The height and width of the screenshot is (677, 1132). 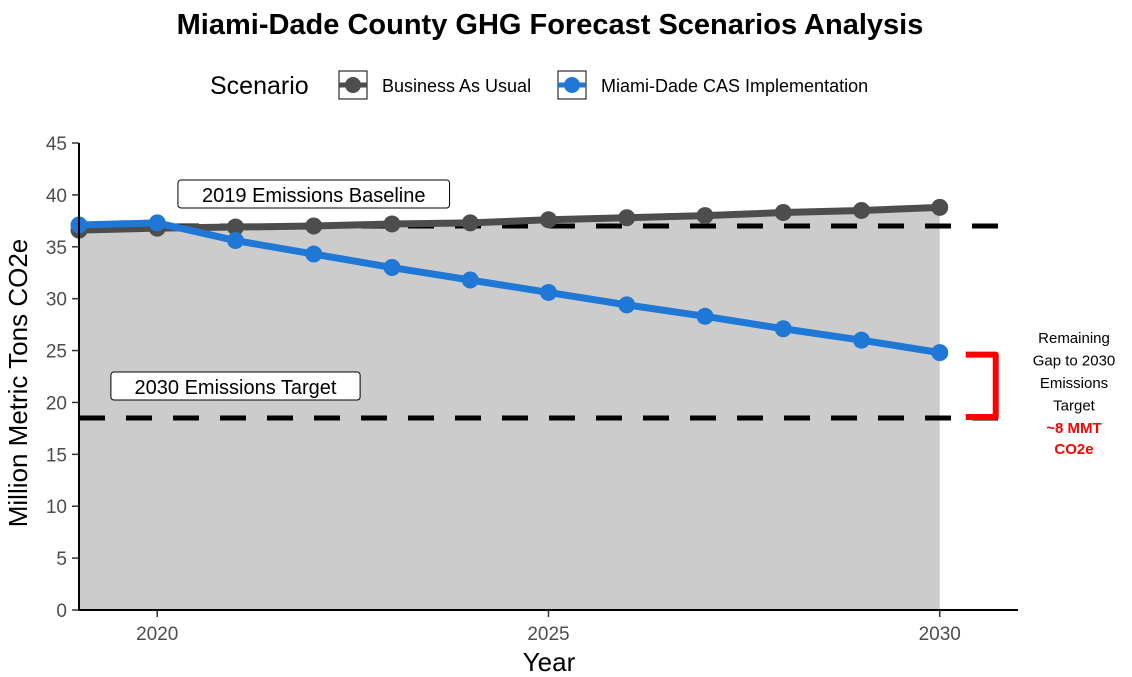 I want to click on gap-bracket, so click(x=982, y=386).